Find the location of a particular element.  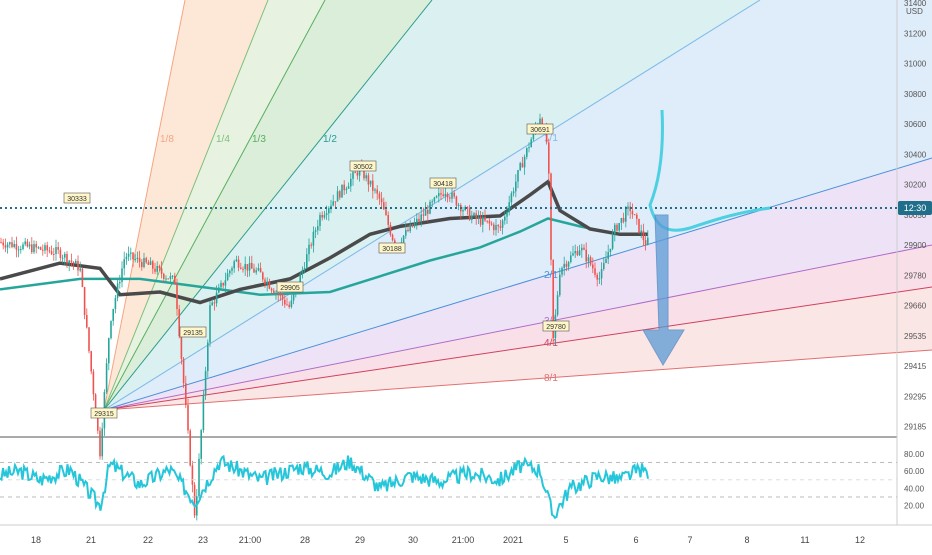

gann-fan-ratio-label: 2/1 is located at coordinates (551, 275).